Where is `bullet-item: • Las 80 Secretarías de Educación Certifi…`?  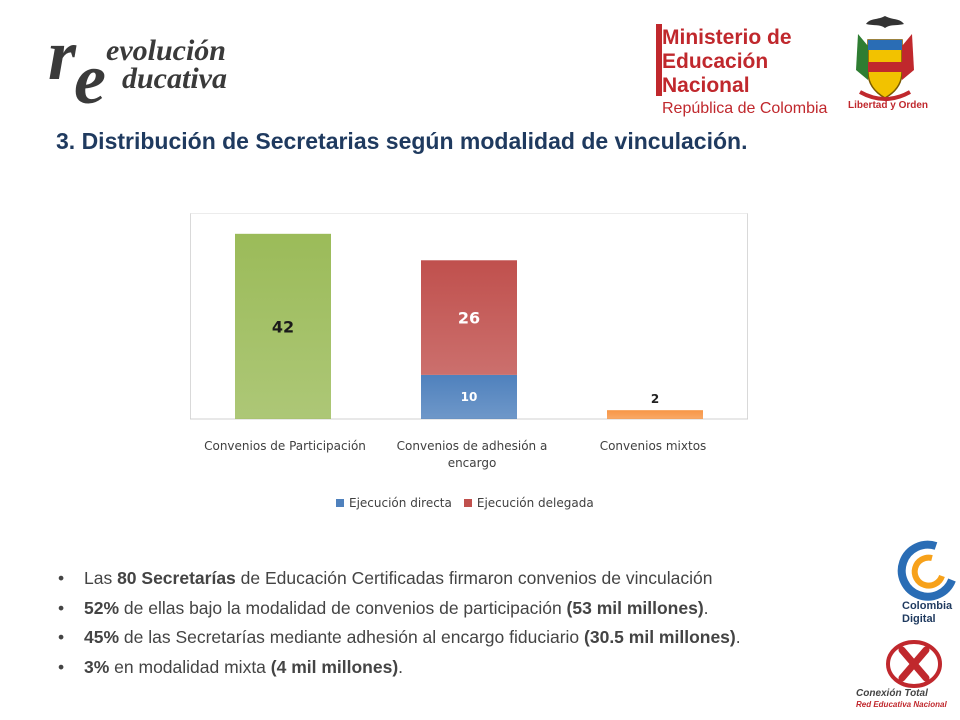
bullet-item: • Las 80 Secretarías de Educación Certifi… is located at coordinates (385, 578).